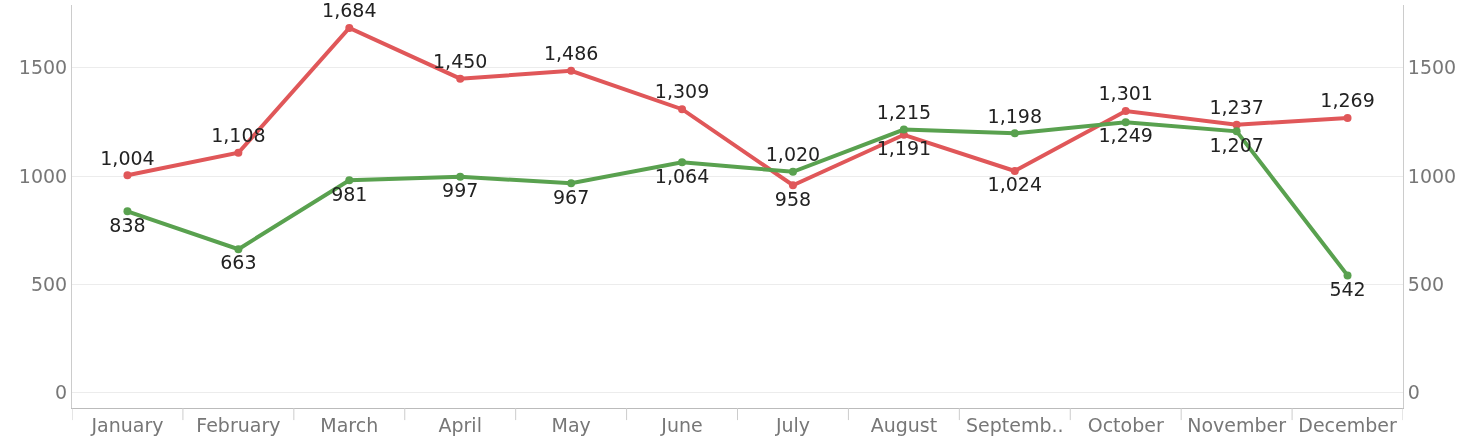  I want to click on y-tick-label: 500, so click(49, 284).